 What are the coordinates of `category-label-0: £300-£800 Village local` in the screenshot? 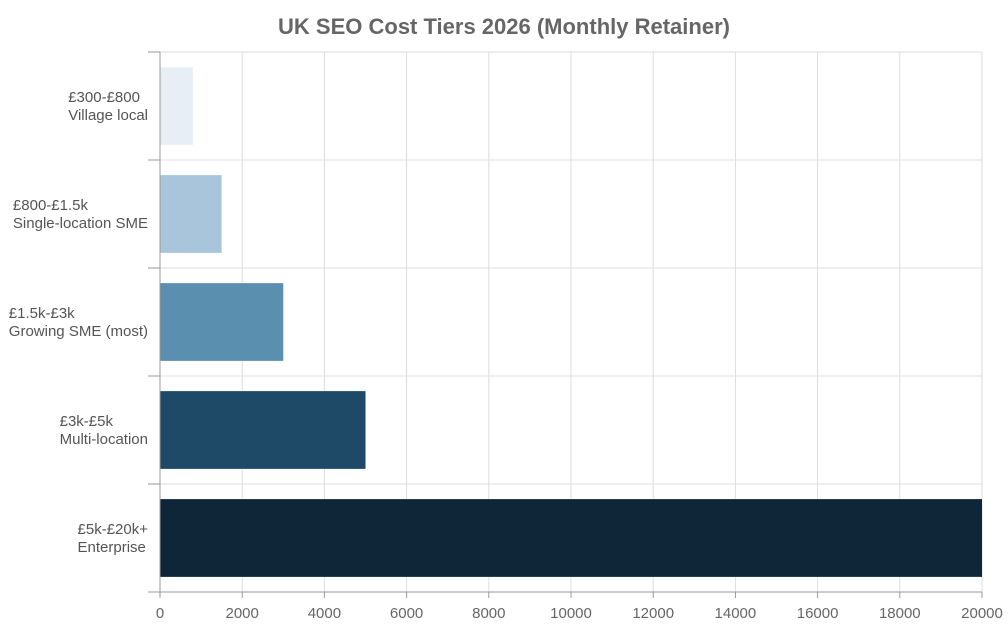 It's located at (108, 106).